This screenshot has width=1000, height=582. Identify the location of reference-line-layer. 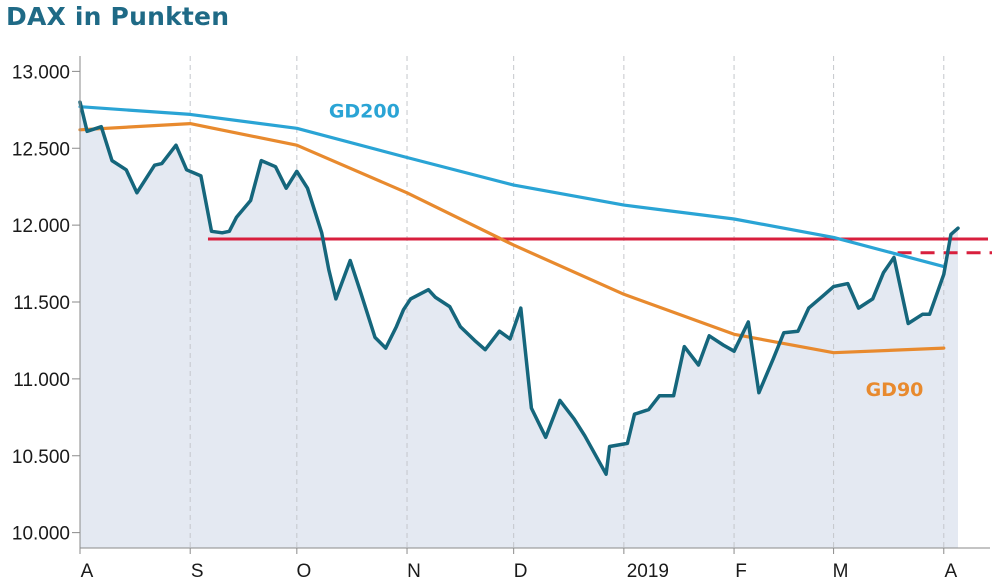
(599, 246).